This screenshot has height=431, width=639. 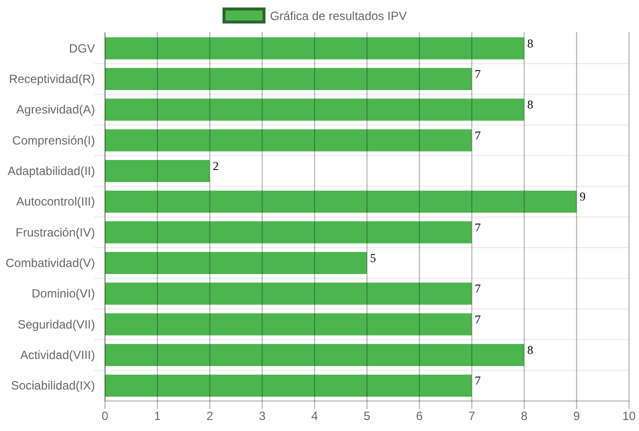 I want to click on y-tick-label: Receptividad(R), so click(x=51, y=79).